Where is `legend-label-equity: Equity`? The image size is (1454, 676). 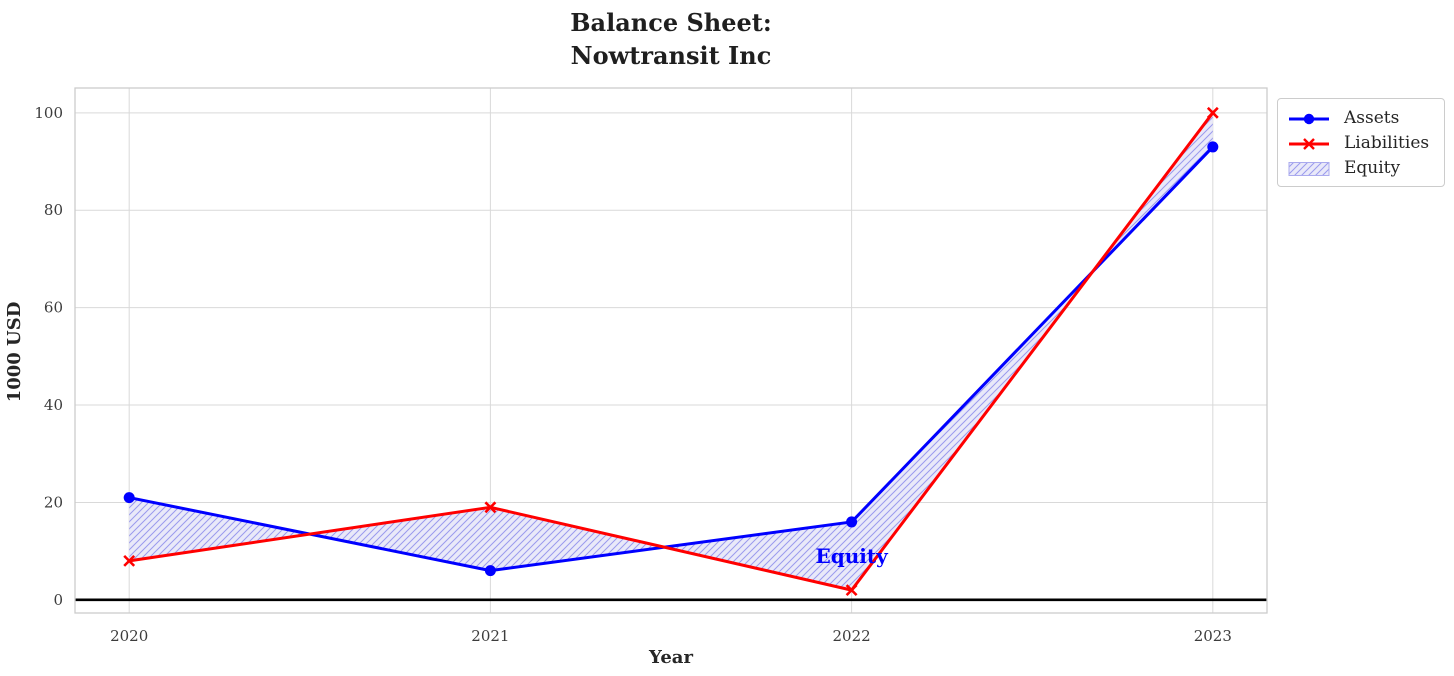
legend-label-equity: Equity is located at coordinates (1372, 168).